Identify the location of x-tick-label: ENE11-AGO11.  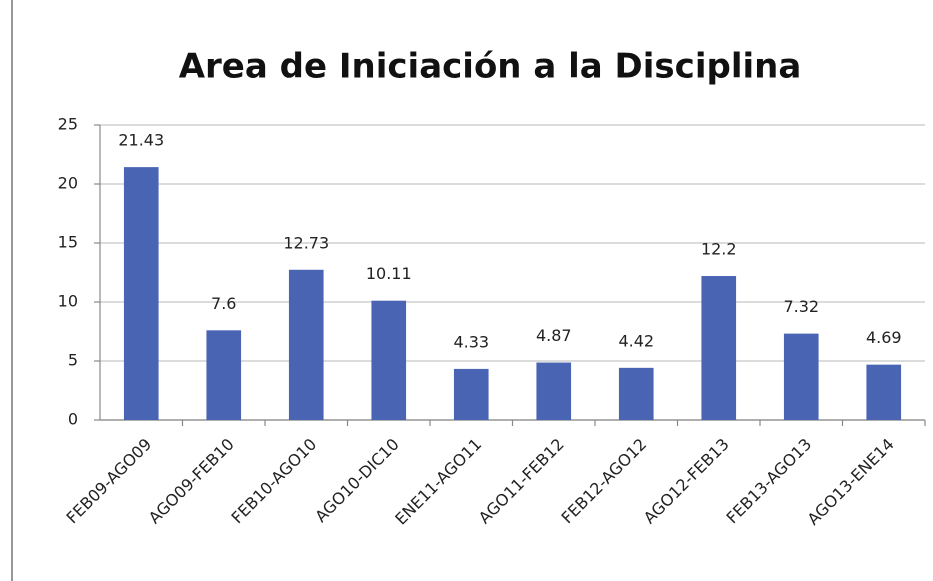
(438, 482).